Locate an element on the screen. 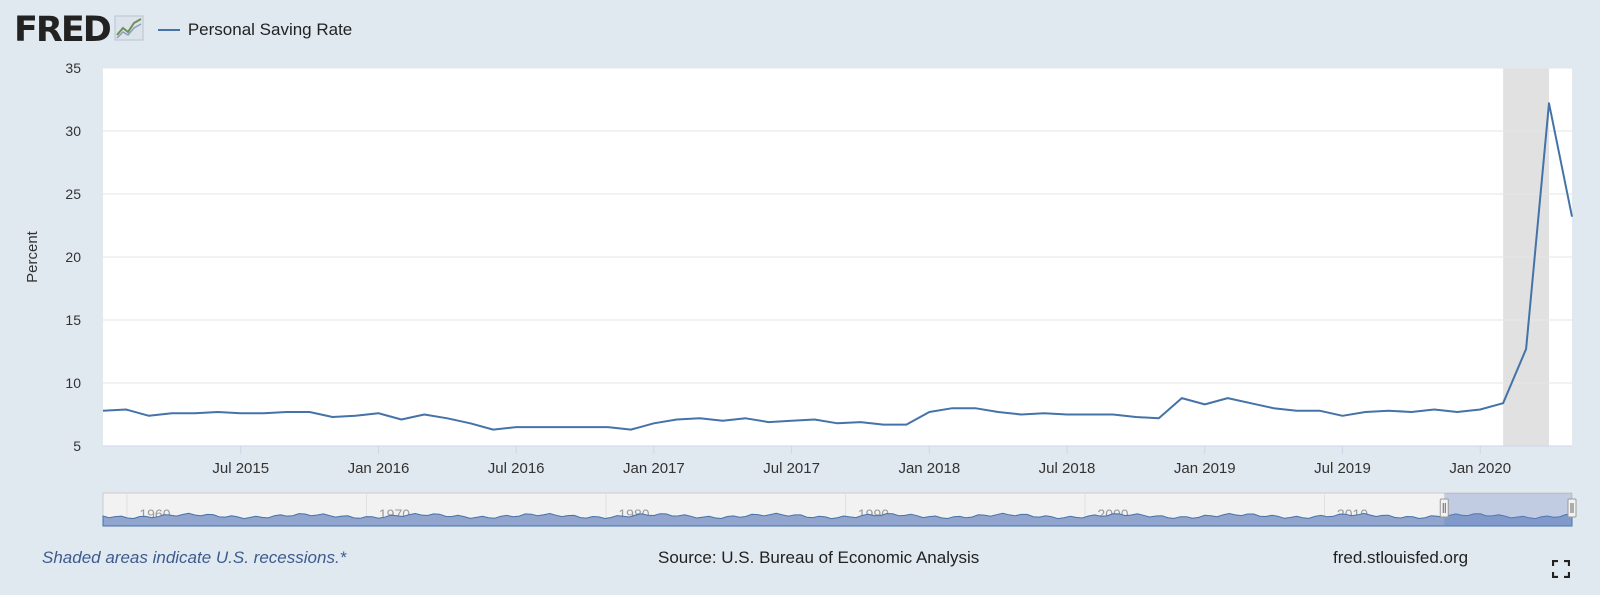 This screenshot has height=595, width=1600. y-tick-label: 35 is located at coordinates (73, 68).